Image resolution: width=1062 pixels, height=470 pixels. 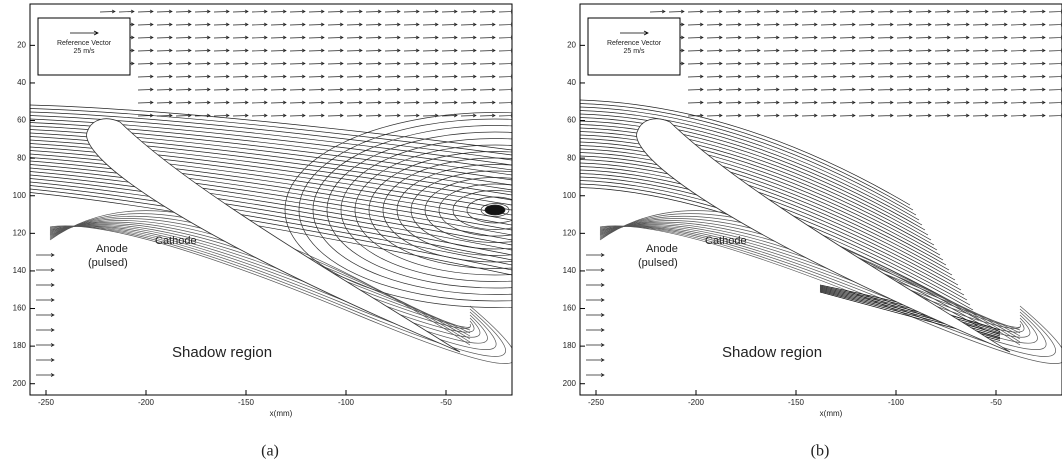 I want to click on x-tick-label: -200, so click(x=696, y=402).